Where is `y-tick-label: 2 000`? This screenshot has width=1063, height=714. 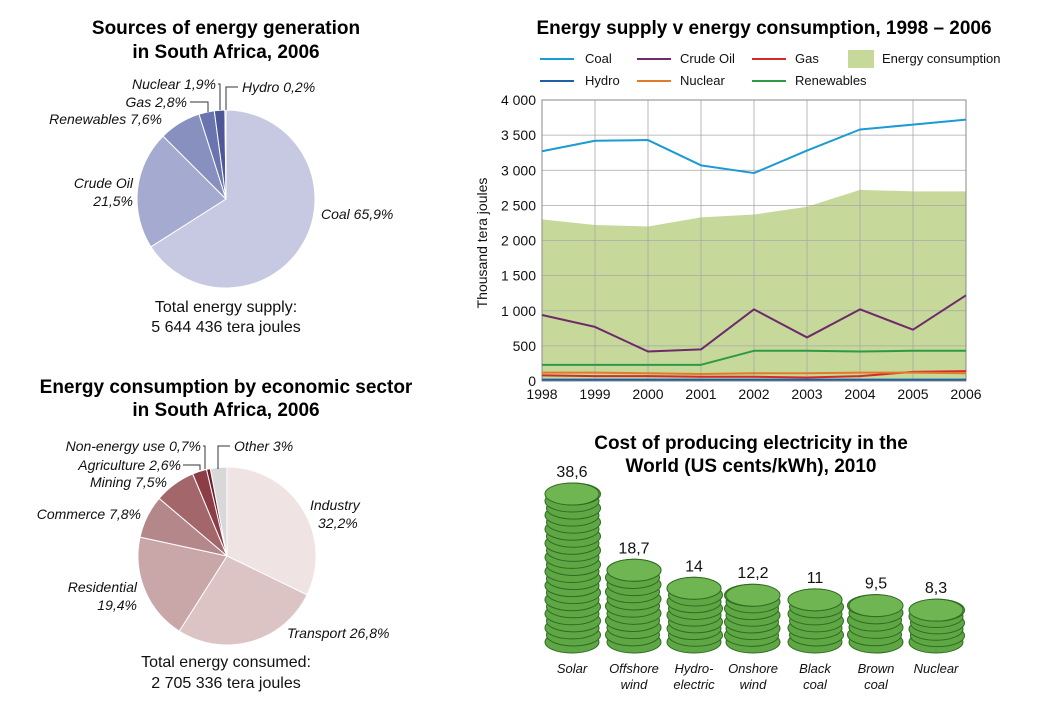
y-tick-label: 2 000 is located at coordinates (518, 241).